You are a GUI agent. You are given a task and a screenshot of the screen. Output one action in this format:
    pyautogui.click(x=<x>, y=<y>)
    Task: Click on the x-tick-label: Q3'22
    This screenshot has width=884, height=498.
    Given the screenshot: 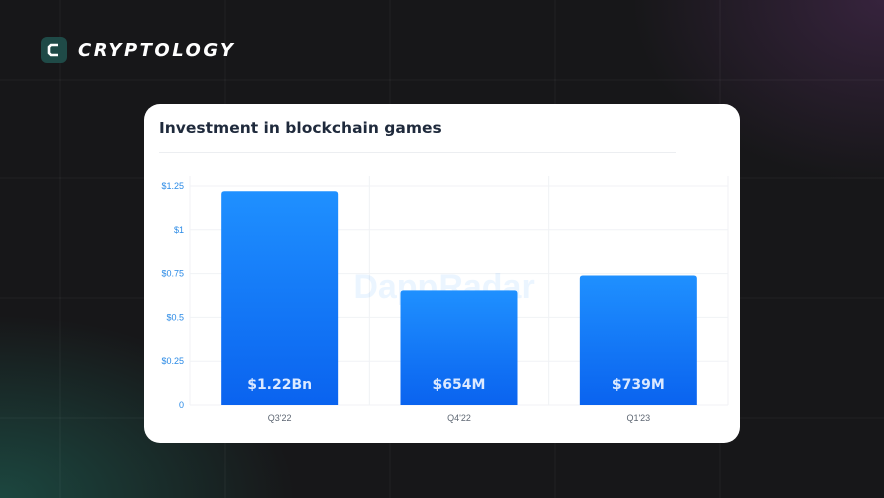 What is the action you would take?
    pyautogui.click(x=280, y=418)
    